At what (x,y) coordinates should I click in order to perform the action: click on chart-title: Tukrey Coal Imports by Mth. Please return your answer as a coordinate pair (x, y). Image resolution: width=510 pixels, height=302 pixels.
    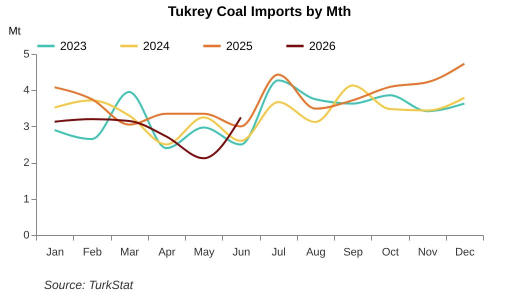
    Looking at the image, I should click on (260, 11).